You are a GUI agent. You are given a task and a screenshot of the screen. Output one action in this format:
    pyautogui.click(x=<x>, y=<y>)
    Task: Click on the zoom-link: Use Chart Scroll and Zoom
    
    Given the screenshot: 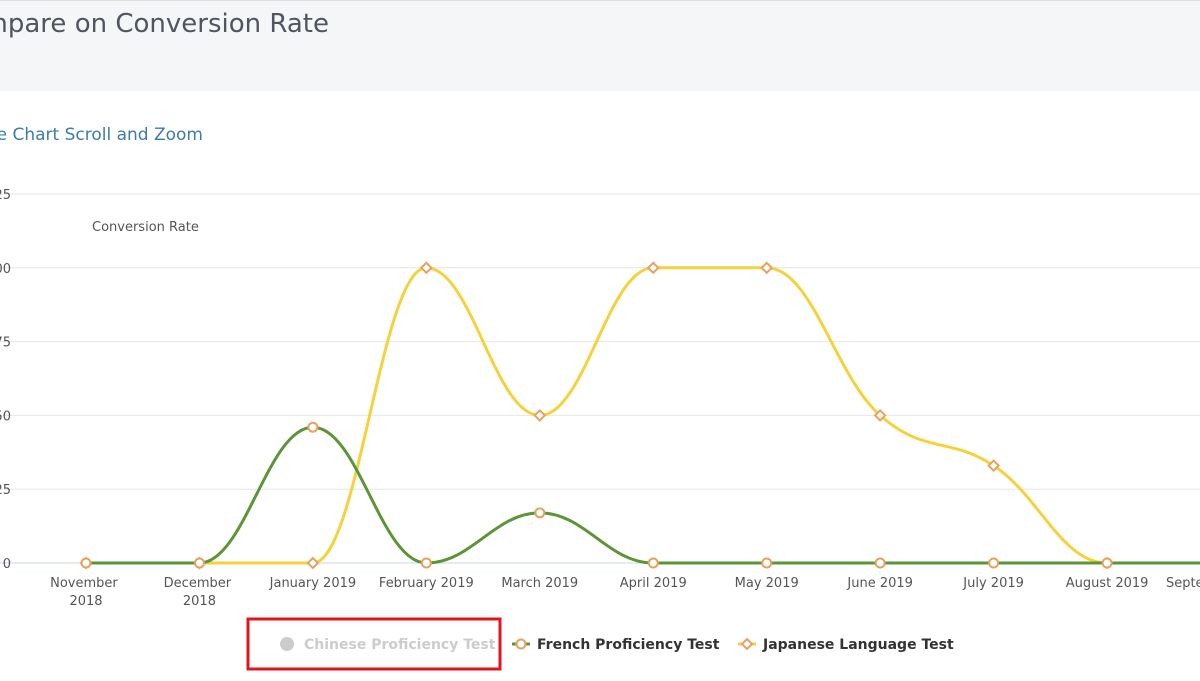 What is the action you would take?
    pyautogui.click(x=101, y=135)
    